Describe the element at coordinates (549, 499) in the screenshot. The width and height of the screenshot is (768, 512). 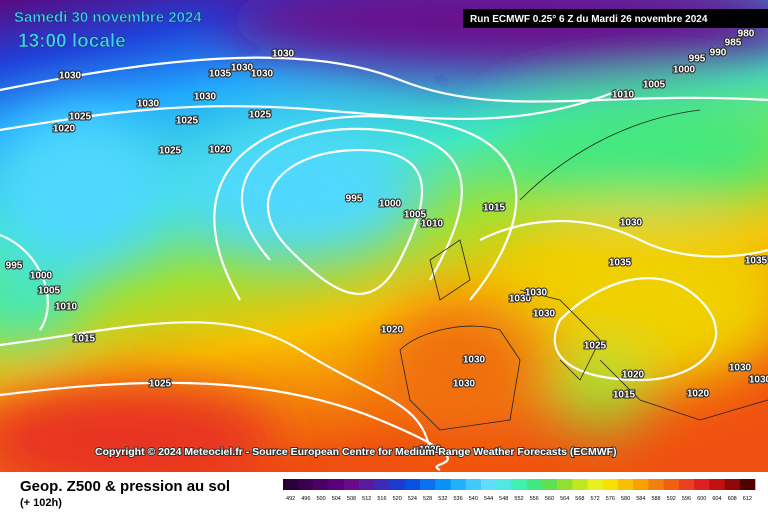
I see `scale-label: 560` at that location.